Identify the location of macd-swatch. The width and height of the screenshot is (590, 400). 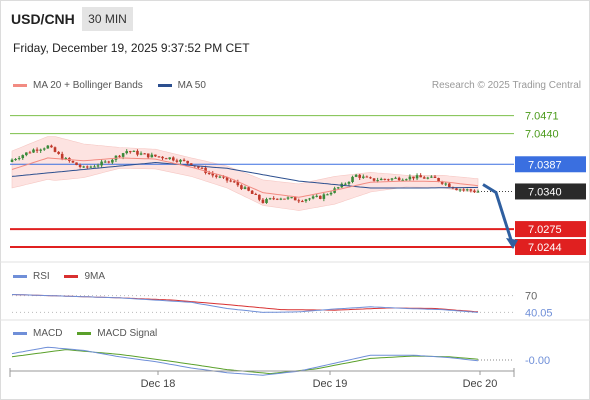
(20, 333).